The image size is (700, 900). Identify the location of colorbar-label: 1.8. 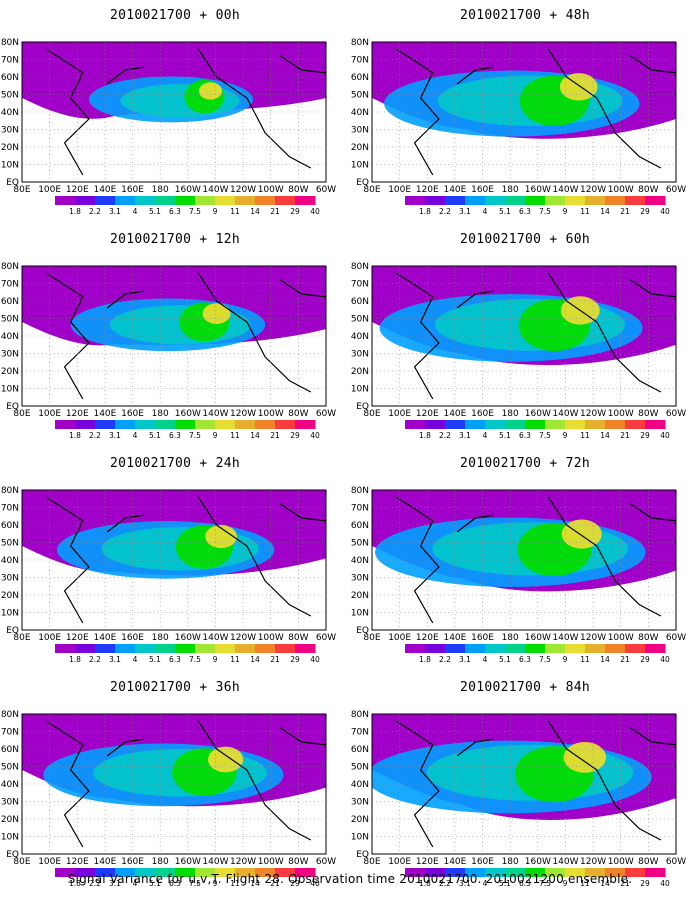
(425, 435).